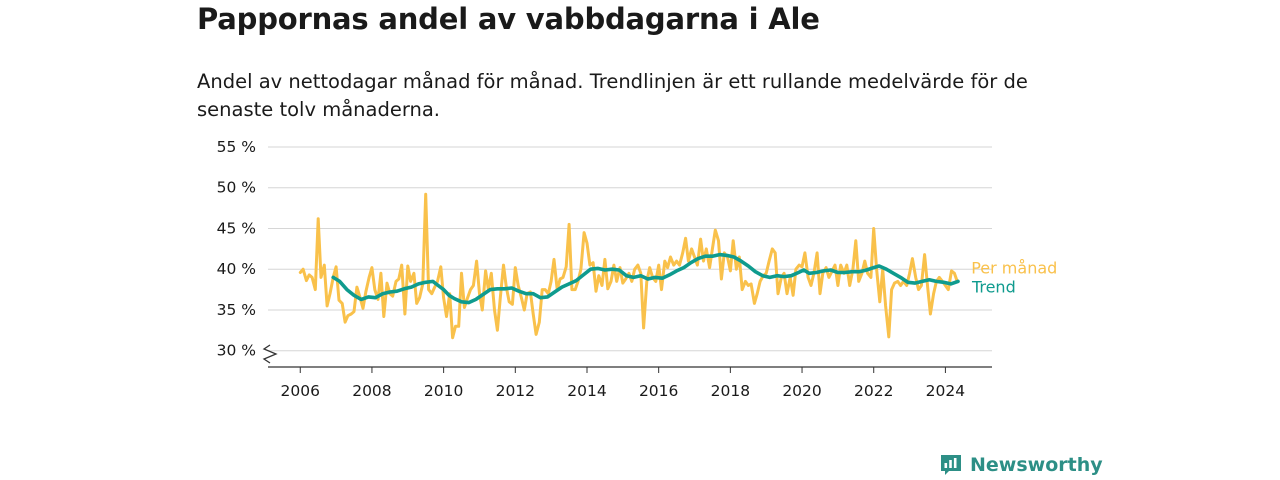  What do you see at coordinates (270, 354) in the screenshot?
I see `axis-break-icon` at bounding box center [270, 354].